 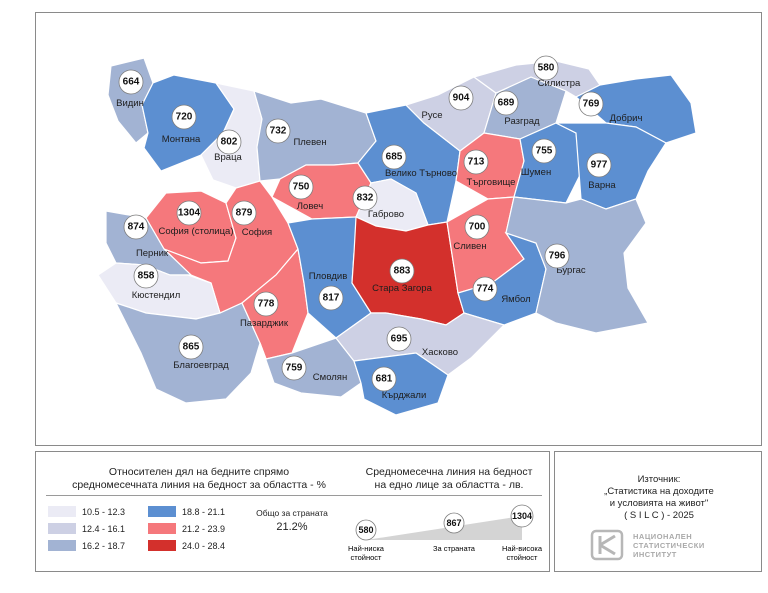 I want to click on scale-max-bubble, so click(x=522, y=516).